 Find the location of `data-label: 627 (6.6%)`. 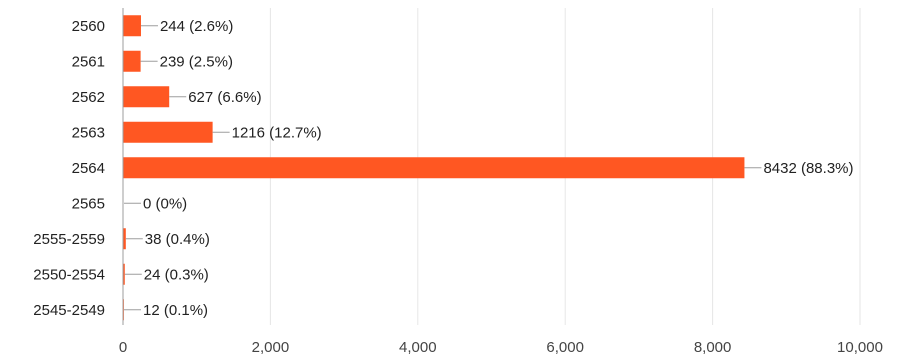

data-label: 627 (6.6%) is located at coordinates (224, 97).